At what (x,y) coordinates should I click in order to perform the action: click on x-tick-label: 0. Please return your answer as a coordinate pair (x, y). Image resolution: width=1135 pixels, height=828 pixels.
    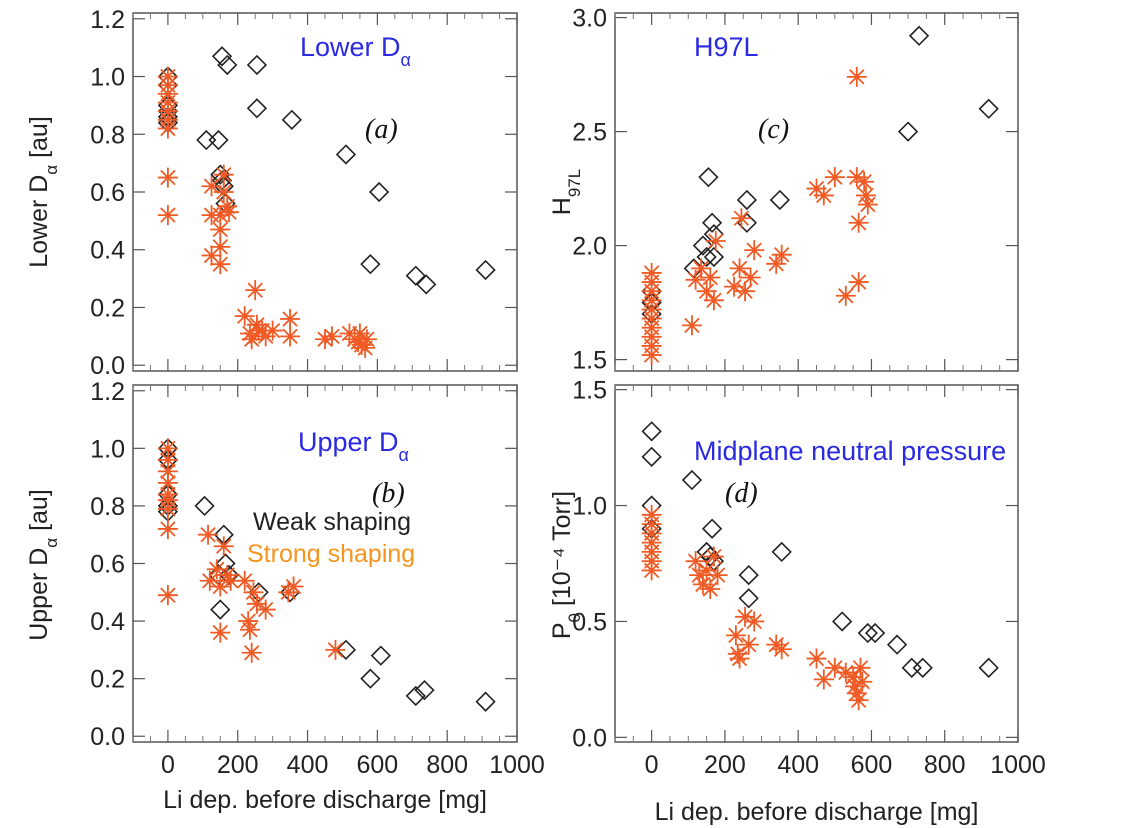
    Looking at the image, I should click on (168, 765).